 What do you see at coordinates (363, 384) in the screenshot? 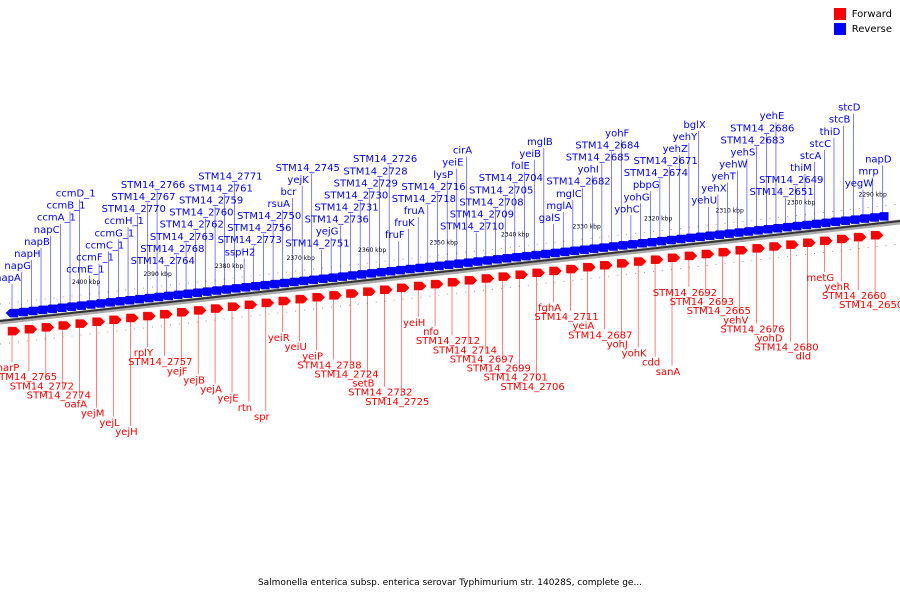
I see `forward-gene-label: setB` at bounding box center [363, 384].